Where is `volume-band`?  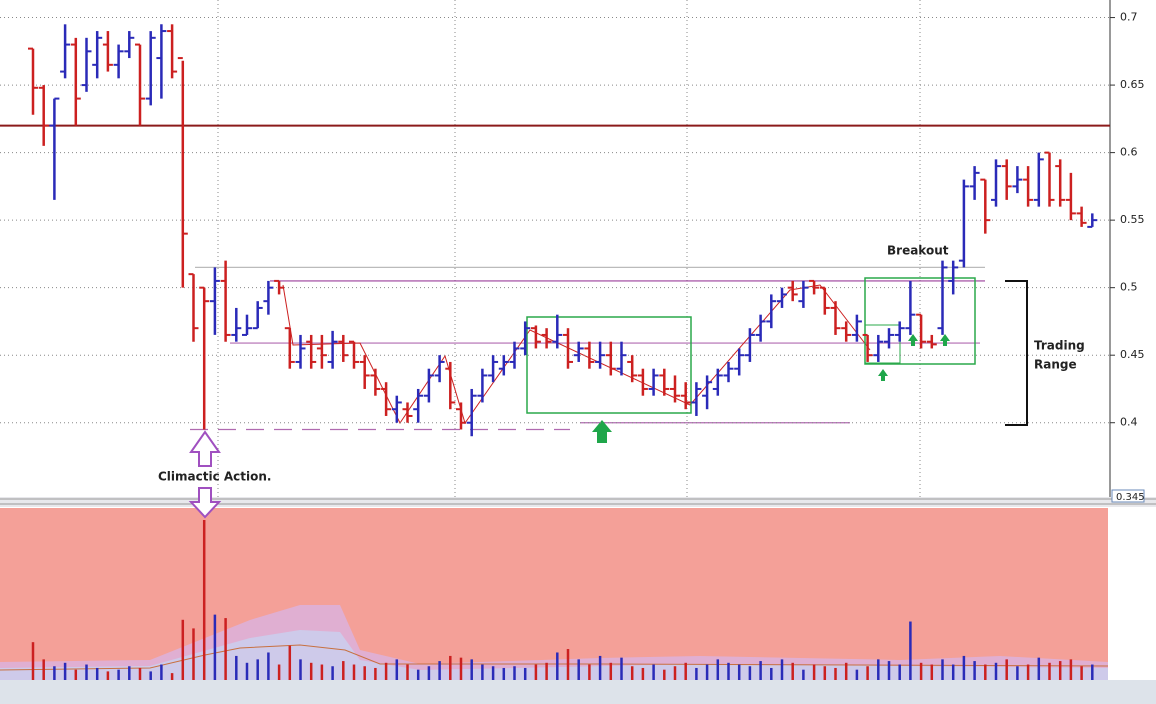
volume-band is located at coordinates (554, 655).